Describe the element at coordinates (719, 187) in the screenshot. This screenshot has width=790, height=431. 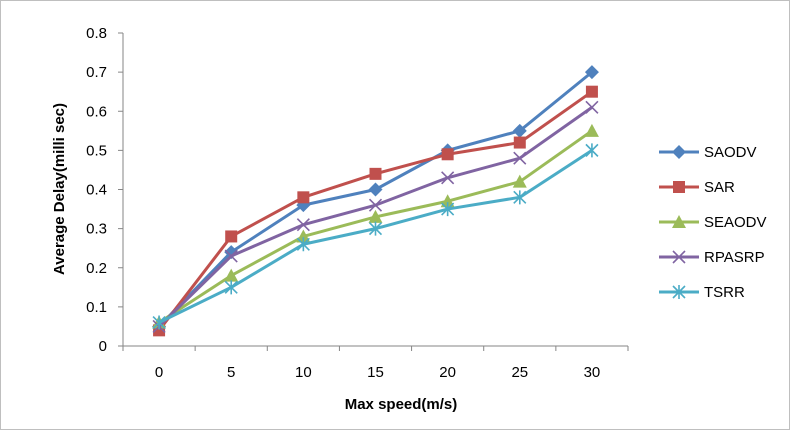
I see `legend-label-sar: SAR` at that location.